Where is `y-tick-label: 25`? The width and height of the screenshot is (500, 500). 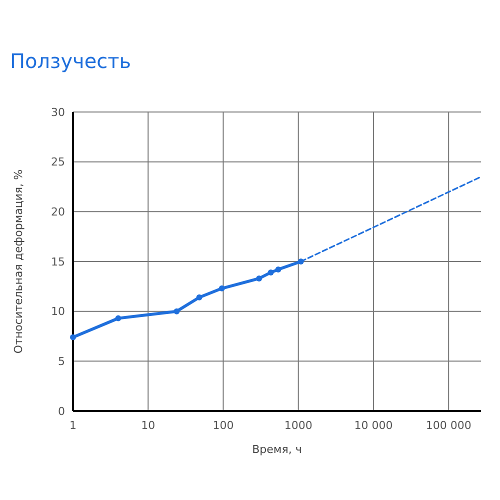 y-tick-label: 25 is located at coordinates (58, 162).